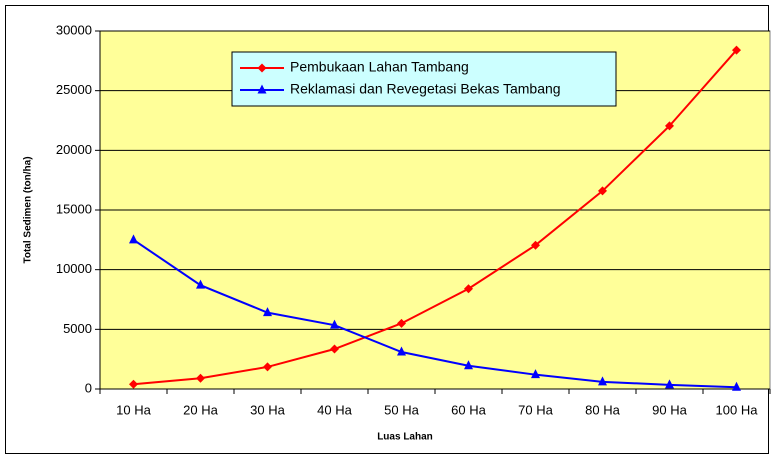 Image resolution: width=774 pixels, height=459 pixels. What do you see at coordinates (74, 29) in the screenshot?
I see `y-tick-label: 30000` at bounding box center [74, 29].